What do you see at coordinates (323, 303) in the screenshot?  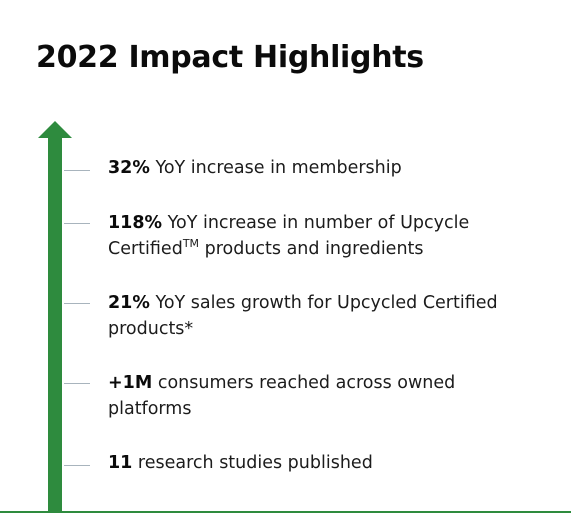 I see `highlight-text: YoY sales growth for Upcycled Certified` at bounding box center [323, 303].